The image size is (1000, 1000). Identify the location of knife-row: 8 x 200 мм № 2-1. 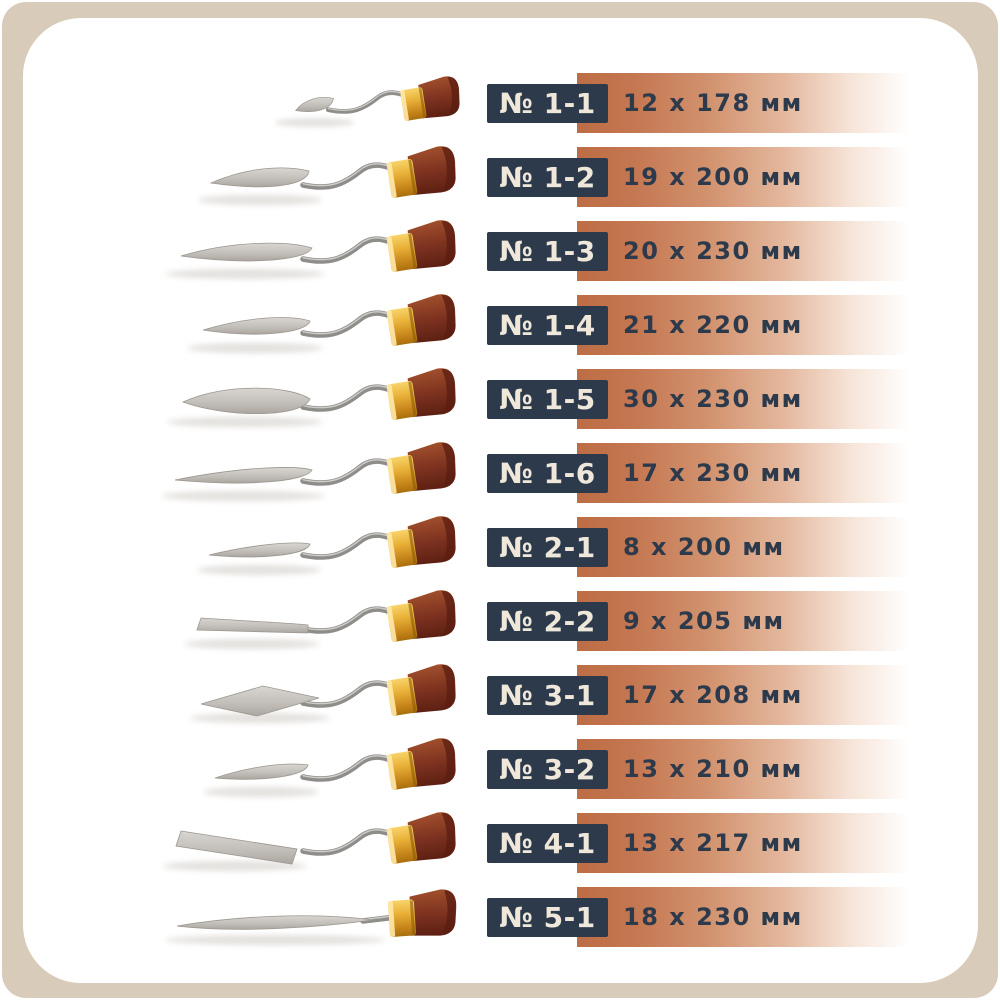
(500, 547).